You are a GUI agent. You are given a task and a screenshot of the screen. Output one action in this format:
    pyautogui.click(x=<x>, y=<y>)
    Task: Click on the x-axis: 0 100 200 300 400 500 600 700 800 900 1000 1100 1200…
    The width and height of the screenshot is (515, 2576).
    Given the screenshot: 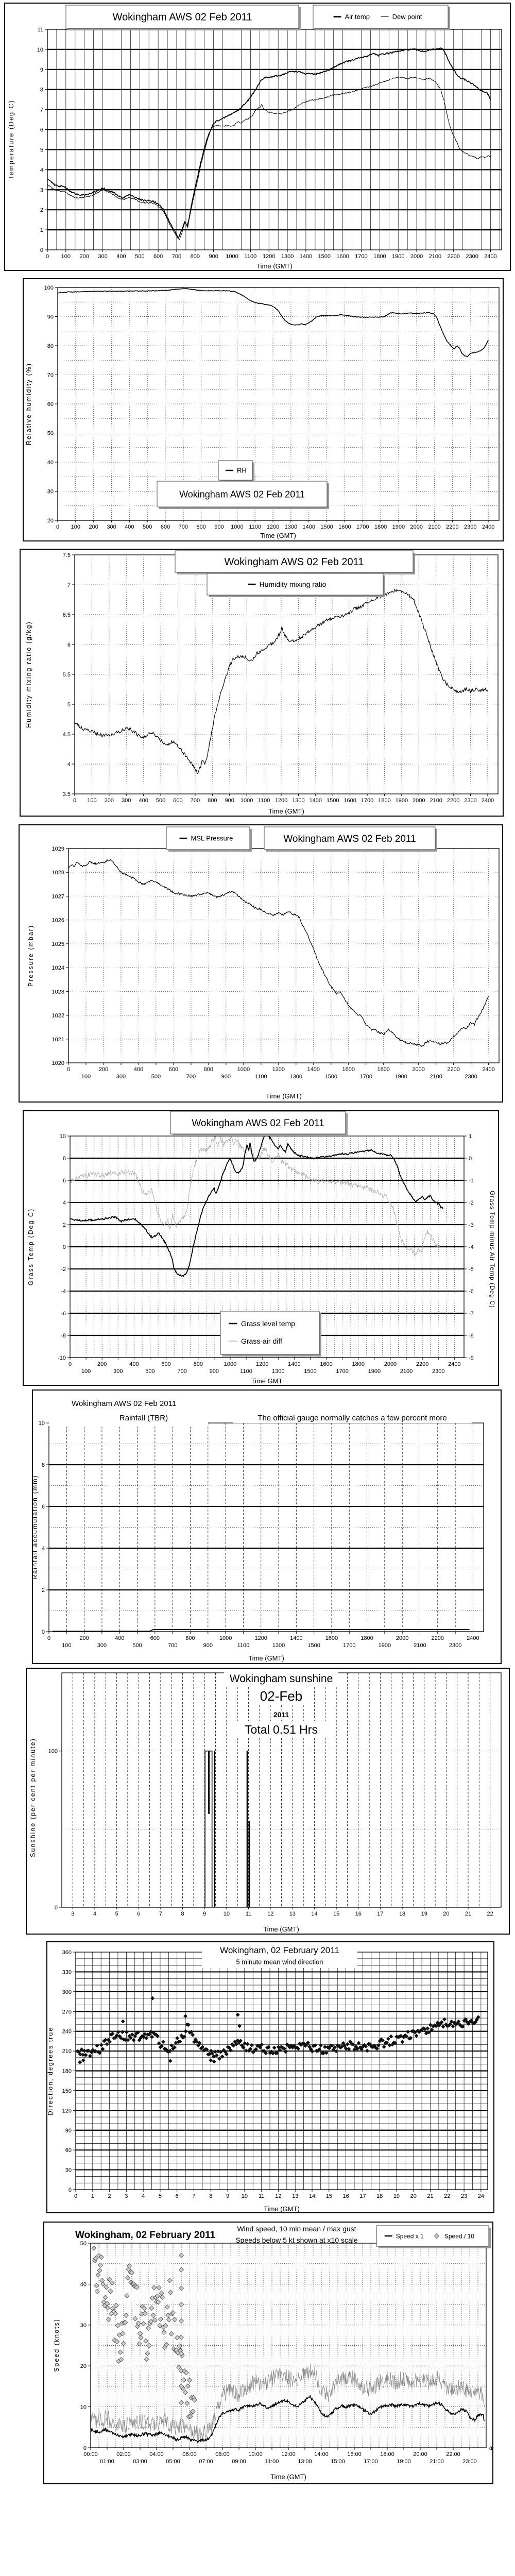 What is the action you would take?
    pyautogui.click(x=272, y=255)
    